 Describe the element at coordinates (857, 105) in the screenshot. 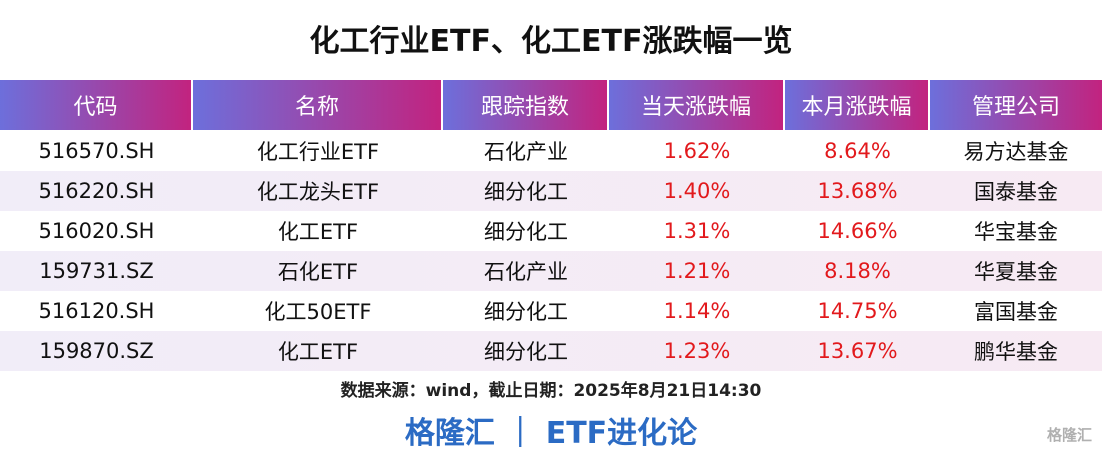

I see `header-cell: 本月涨跌幅` at that location.